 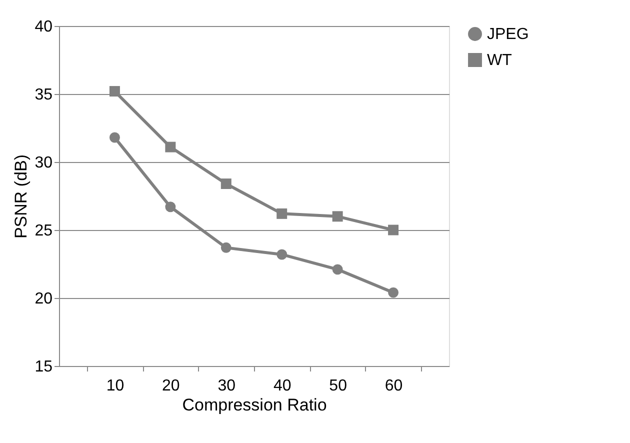 I want to click on x-tick-label: 50, so click(x=338, y=386).